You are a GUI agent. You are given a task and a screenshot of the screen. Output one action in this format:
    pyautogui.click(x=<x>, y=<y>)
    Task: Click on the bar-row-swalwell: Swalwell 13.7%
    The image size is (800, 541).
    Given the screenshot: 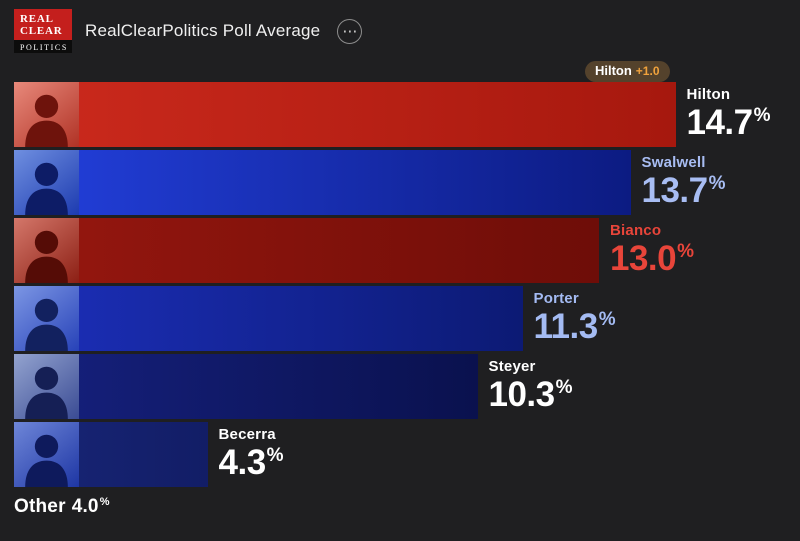 What is the action you would take?
    pyautogui.click(x=407, y=182)
    